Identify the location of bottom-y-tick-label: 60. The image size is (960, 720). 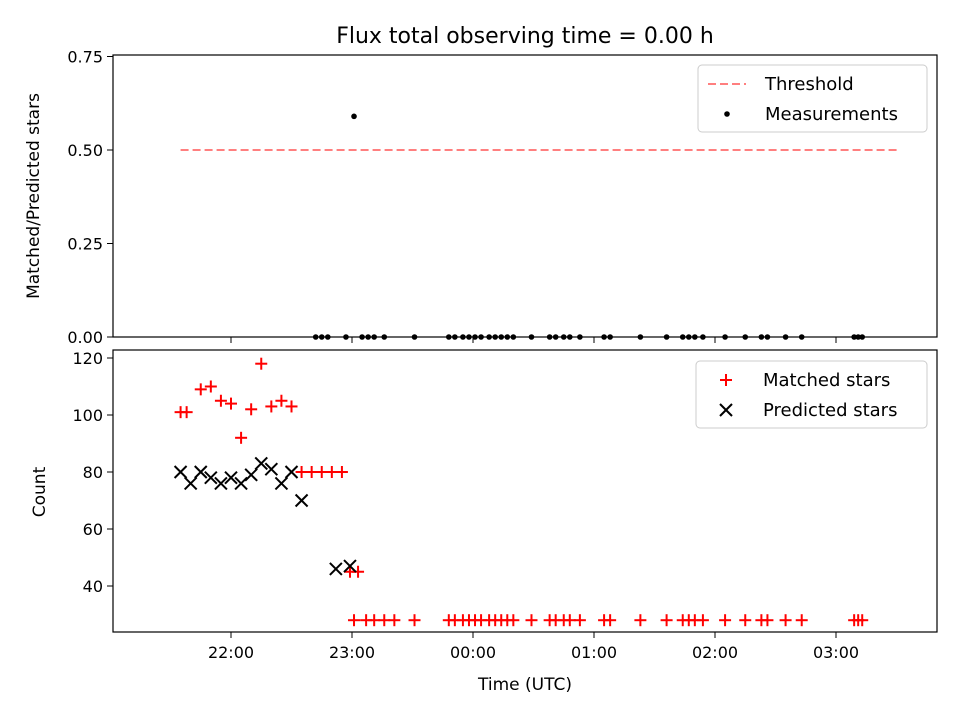
(93, 529).